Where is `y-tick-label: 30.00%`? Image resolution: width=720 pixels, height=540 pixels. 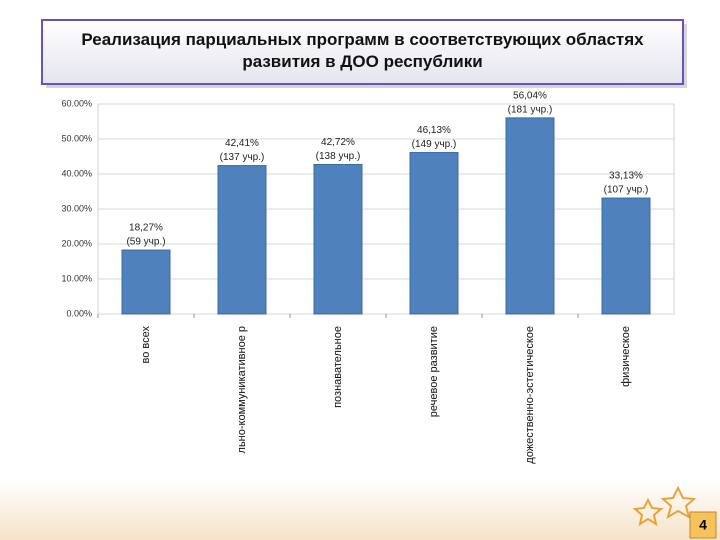 y-tick-label: 30.00% is located at coordinates (76, 208).